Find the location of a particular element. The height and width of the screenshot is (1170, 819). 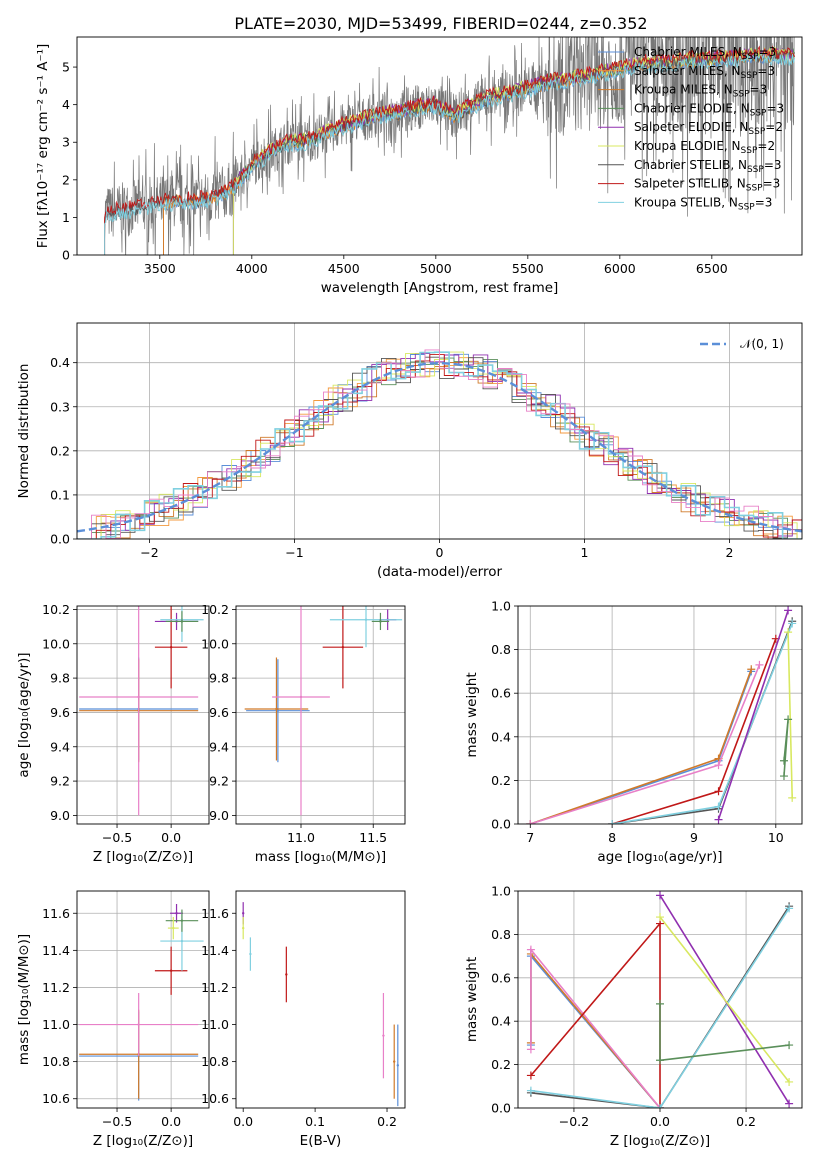

mass_vs_Z-frame is located at coordinates (143, 999).